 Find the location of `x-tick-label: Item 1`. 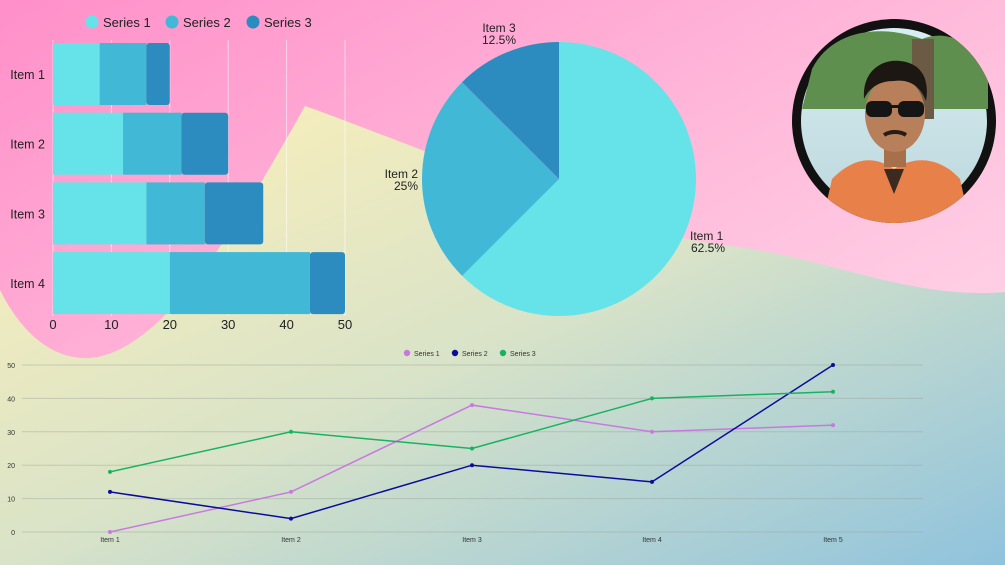

x-tick-label: Item 1 is located at coordinates (110, 540).